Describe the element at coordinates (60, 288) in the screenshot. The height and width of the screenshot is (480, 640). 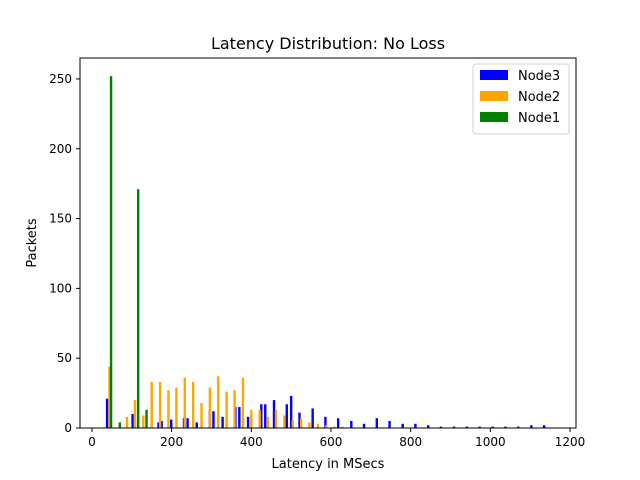
I see `y-tick-label-100: 100` at that location.